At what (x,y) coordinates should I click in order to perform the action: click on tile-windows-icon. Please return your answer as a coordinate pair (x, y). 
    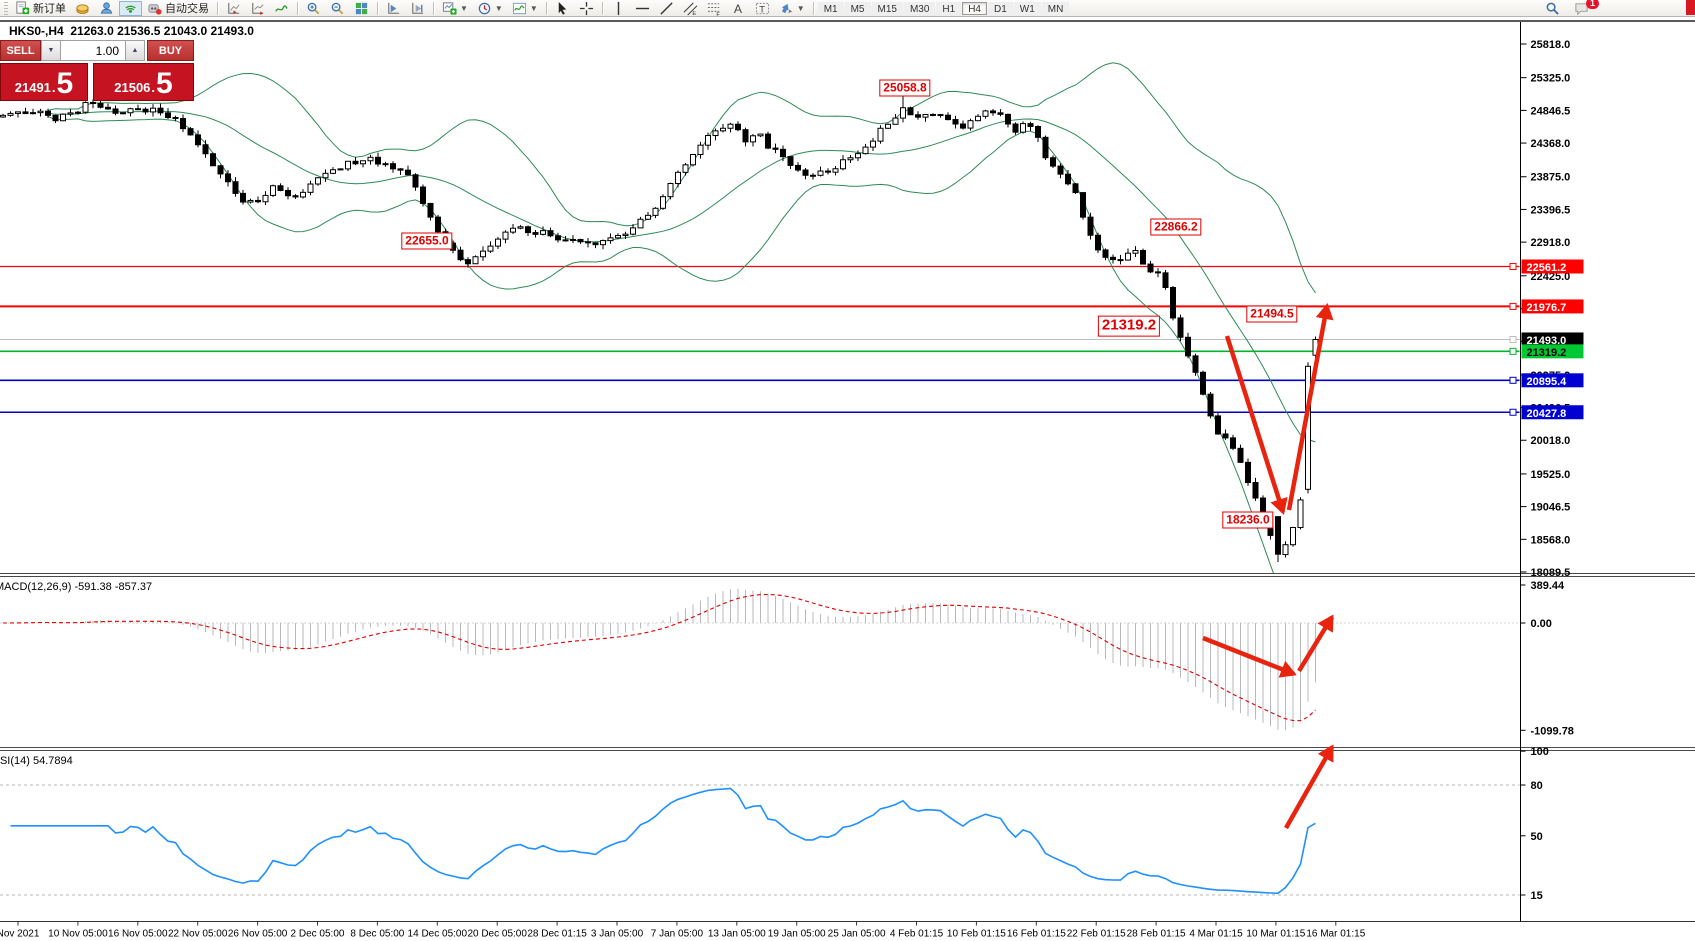
    Looking at the image, I should click on (361, 8).